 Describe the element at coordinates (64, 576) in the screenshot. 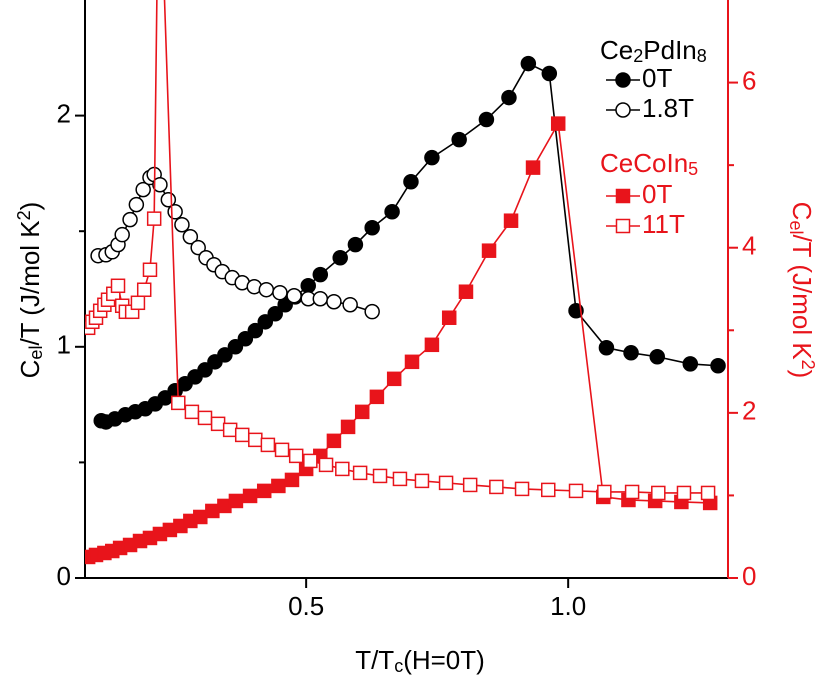

I see `y-tick-label: 0` at that location.